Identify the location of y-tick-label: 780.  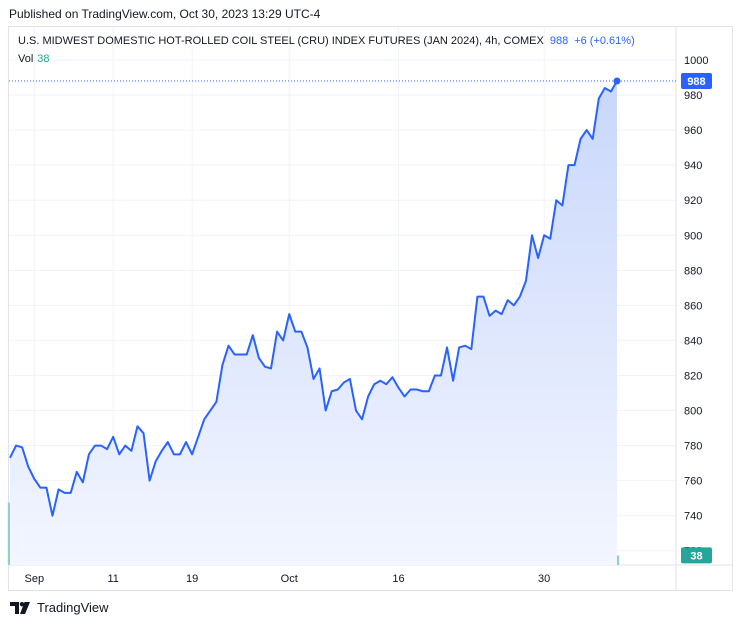
(693, 447).